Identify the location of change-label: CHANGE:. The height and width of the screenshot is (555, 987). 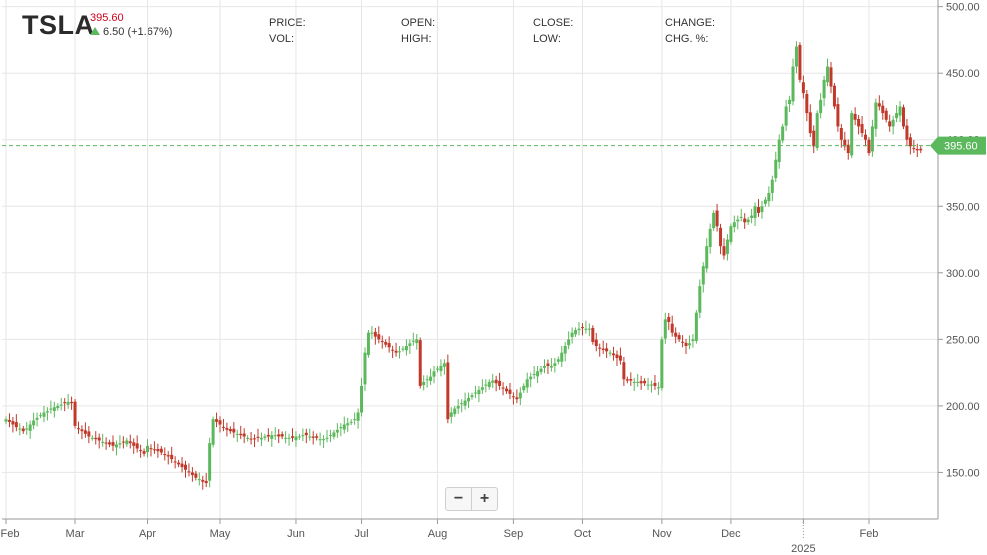
(690, 23).